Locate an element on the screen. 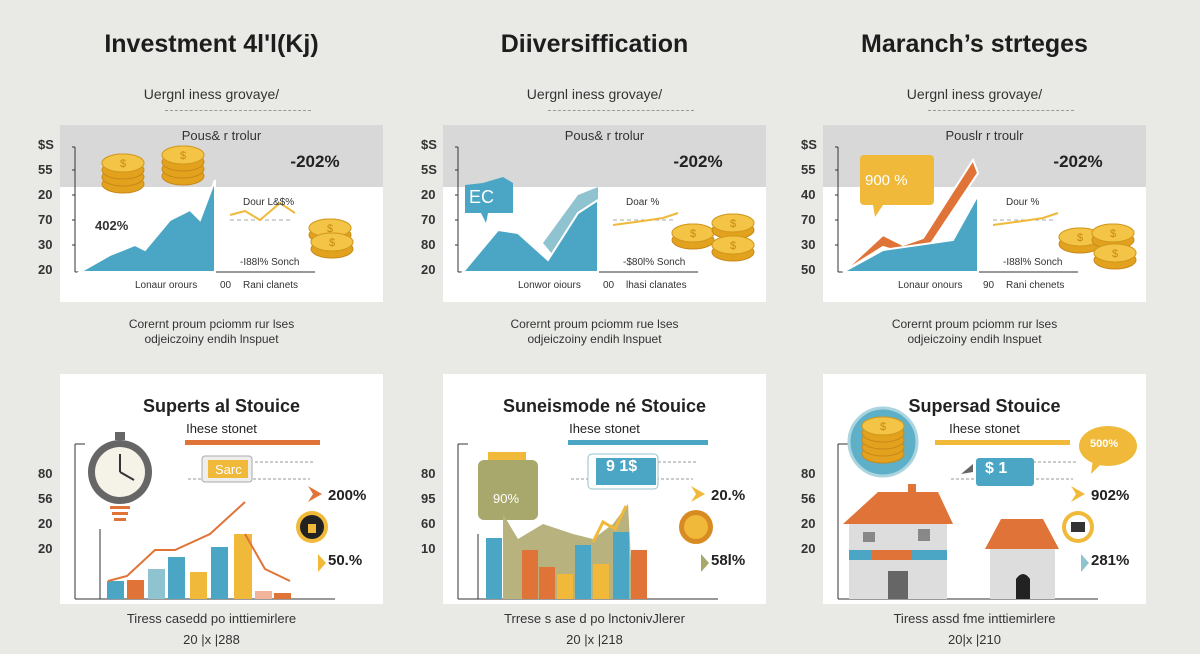 This screenshot has width=1200, height=654. y-axis-label: 60 is located at coordinates (428, 523).